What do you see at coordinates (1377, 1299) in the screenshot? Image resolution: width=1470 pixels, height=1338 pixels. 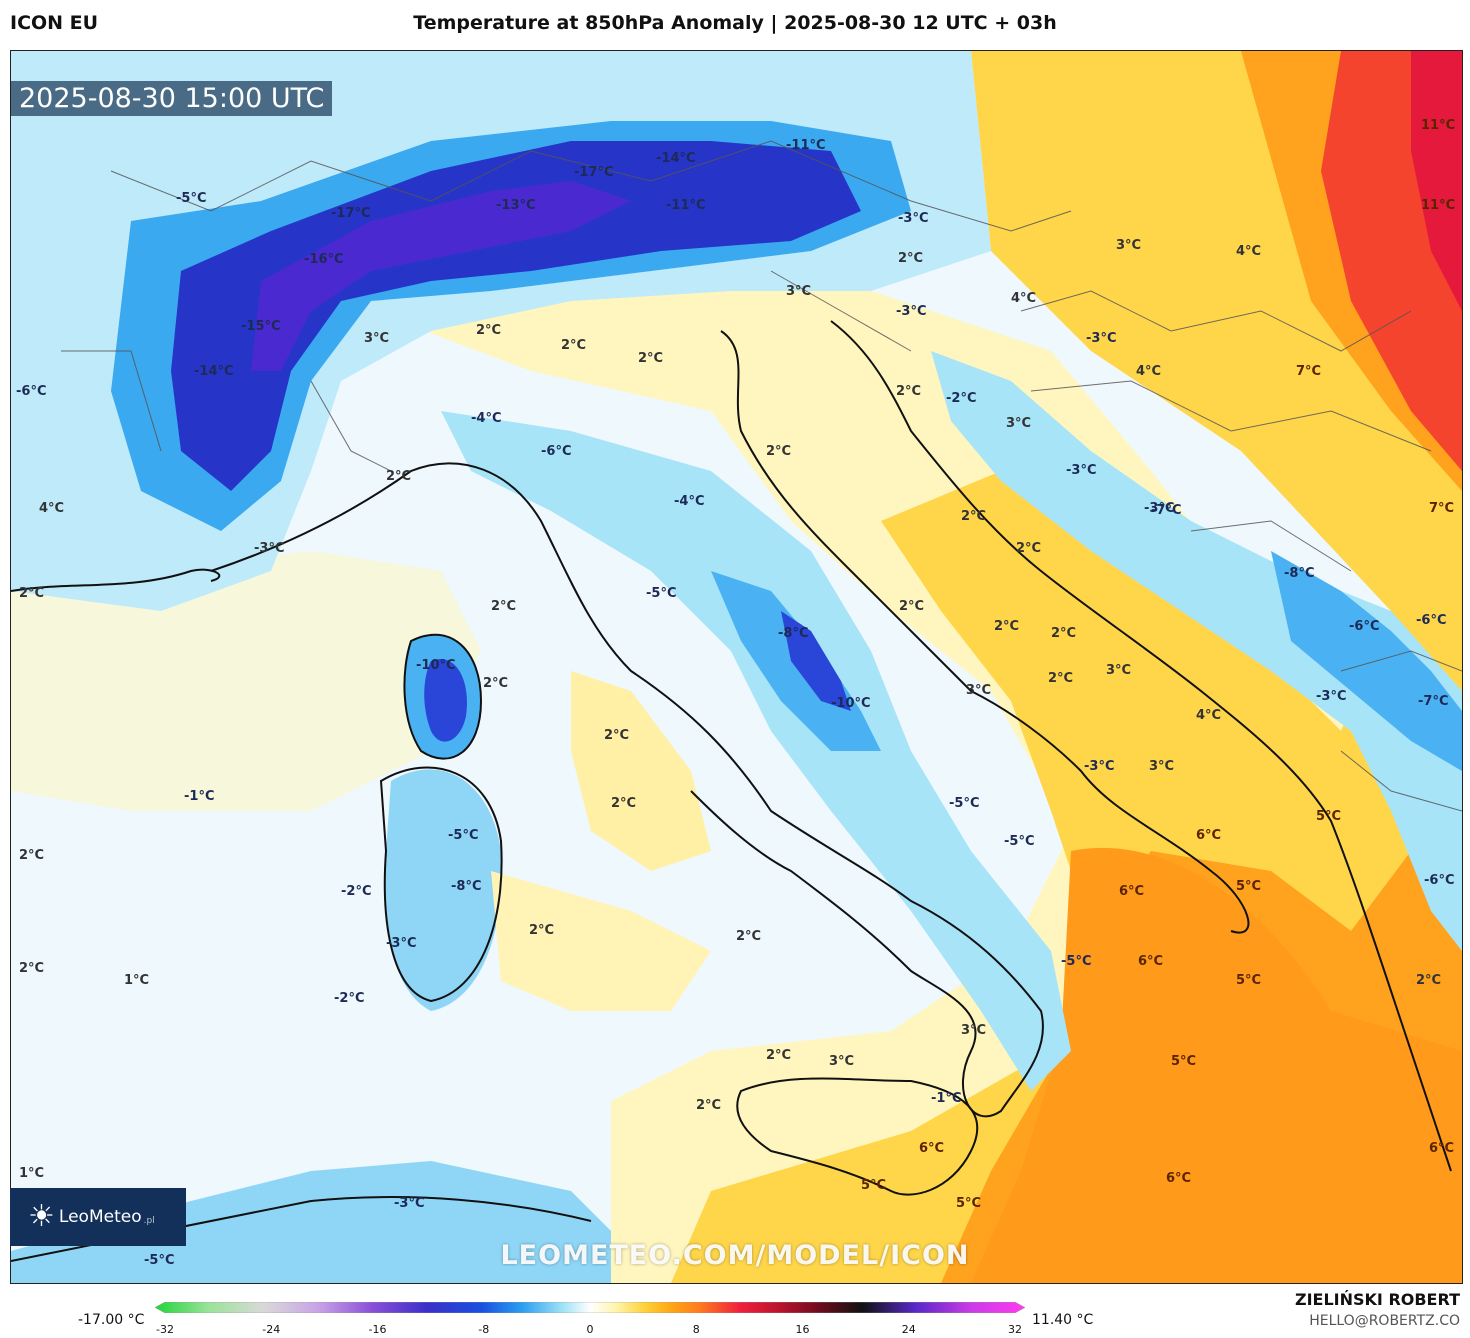 I see `author-name: ZIELIŃSKI ROBERT` at bounding box center [1377, 1299].